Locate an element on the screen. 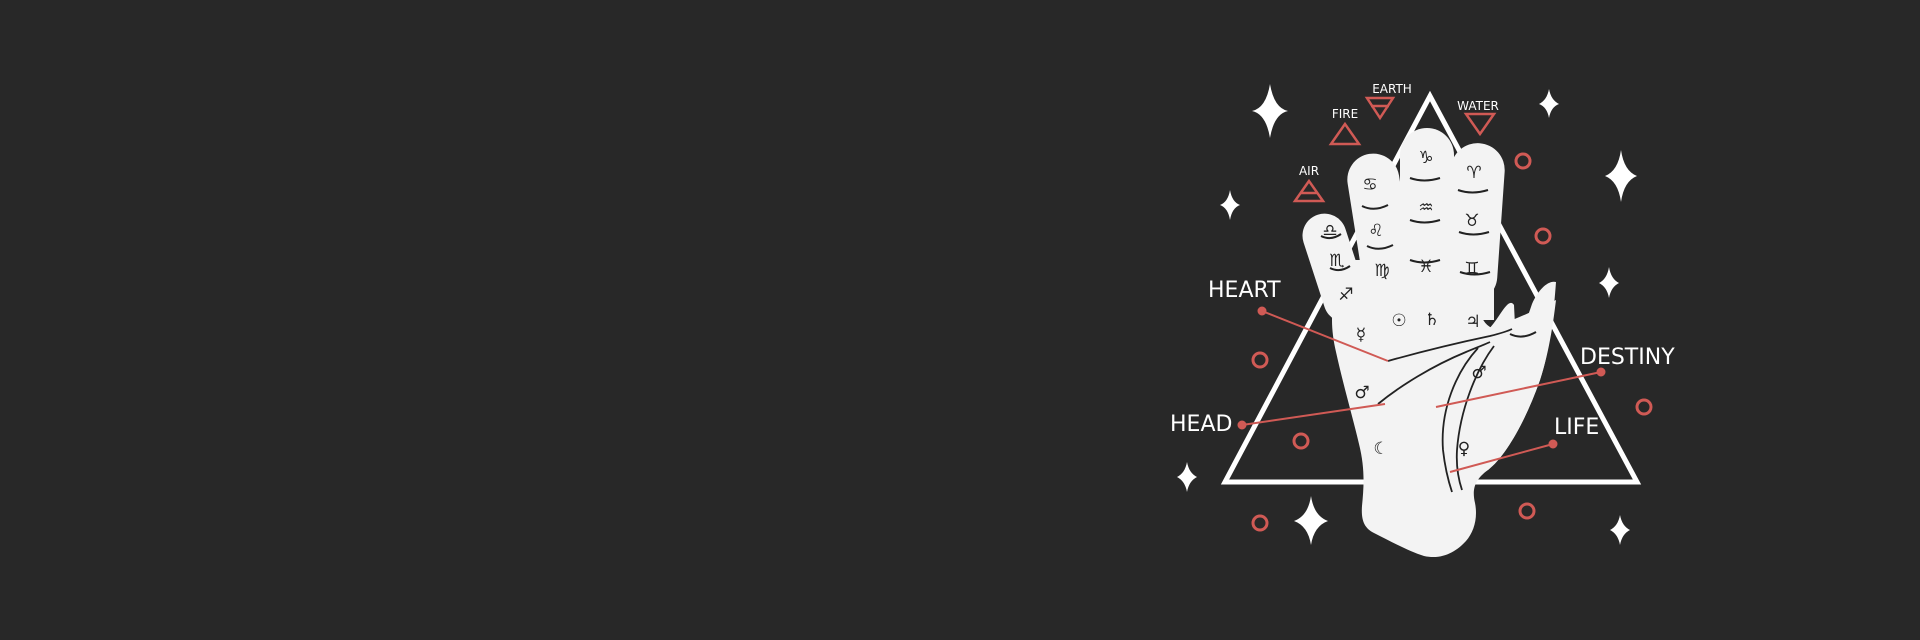  planet-moon: ☾ is located at coordinates (1380, 449).